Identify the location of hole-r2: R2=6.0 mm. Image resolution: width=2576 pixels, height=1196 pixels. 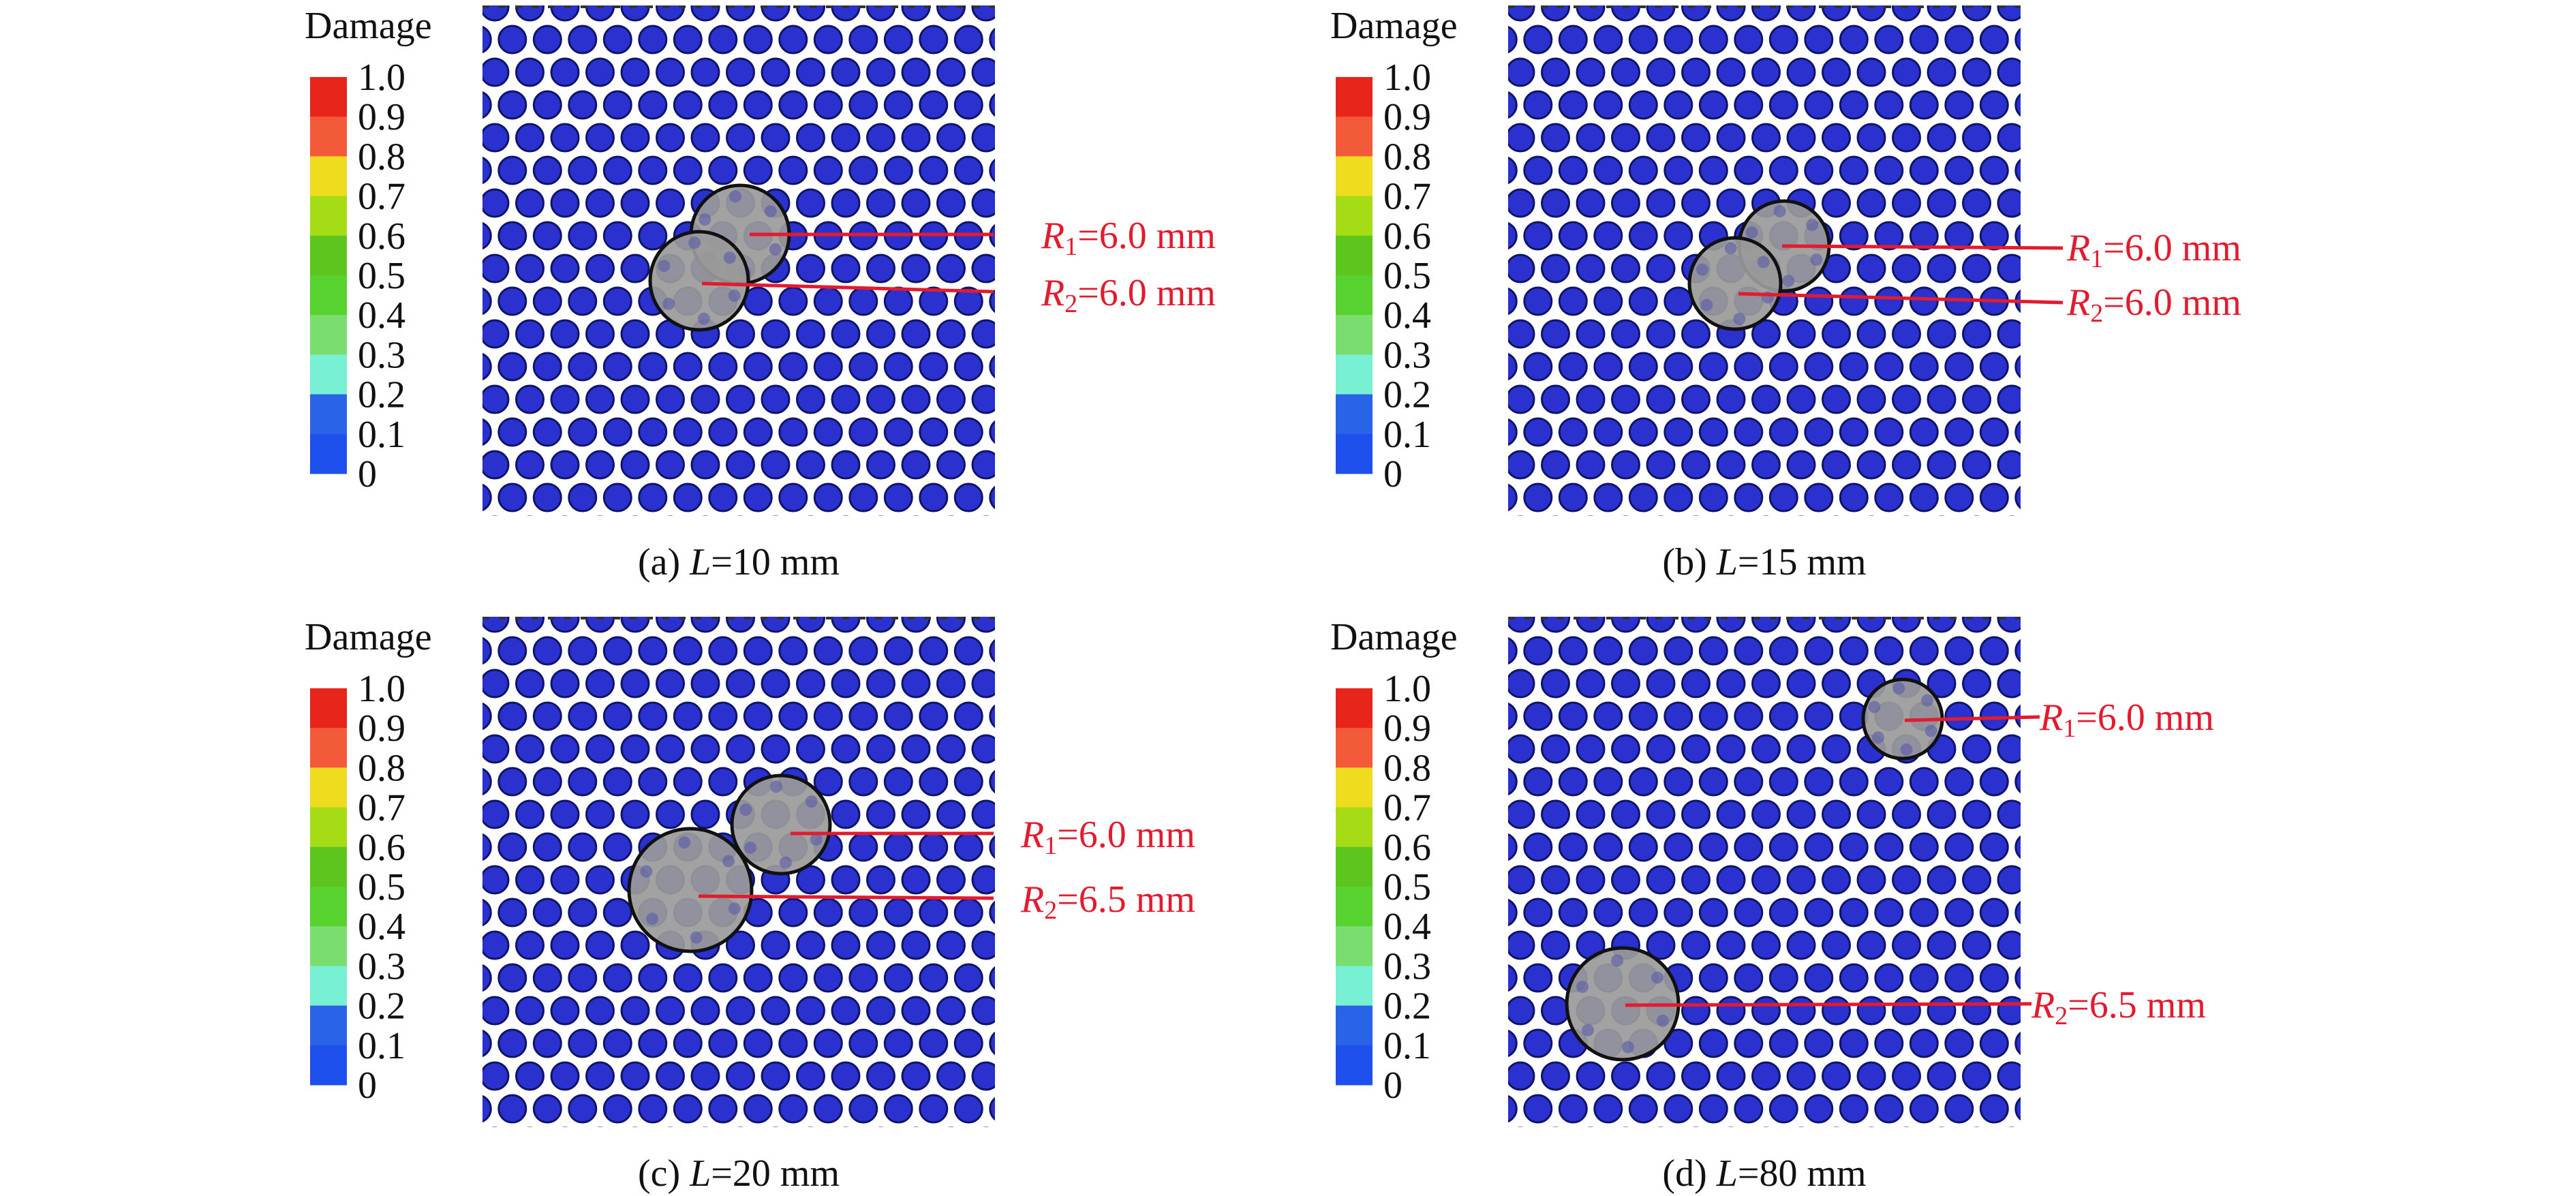
(1964, 283).